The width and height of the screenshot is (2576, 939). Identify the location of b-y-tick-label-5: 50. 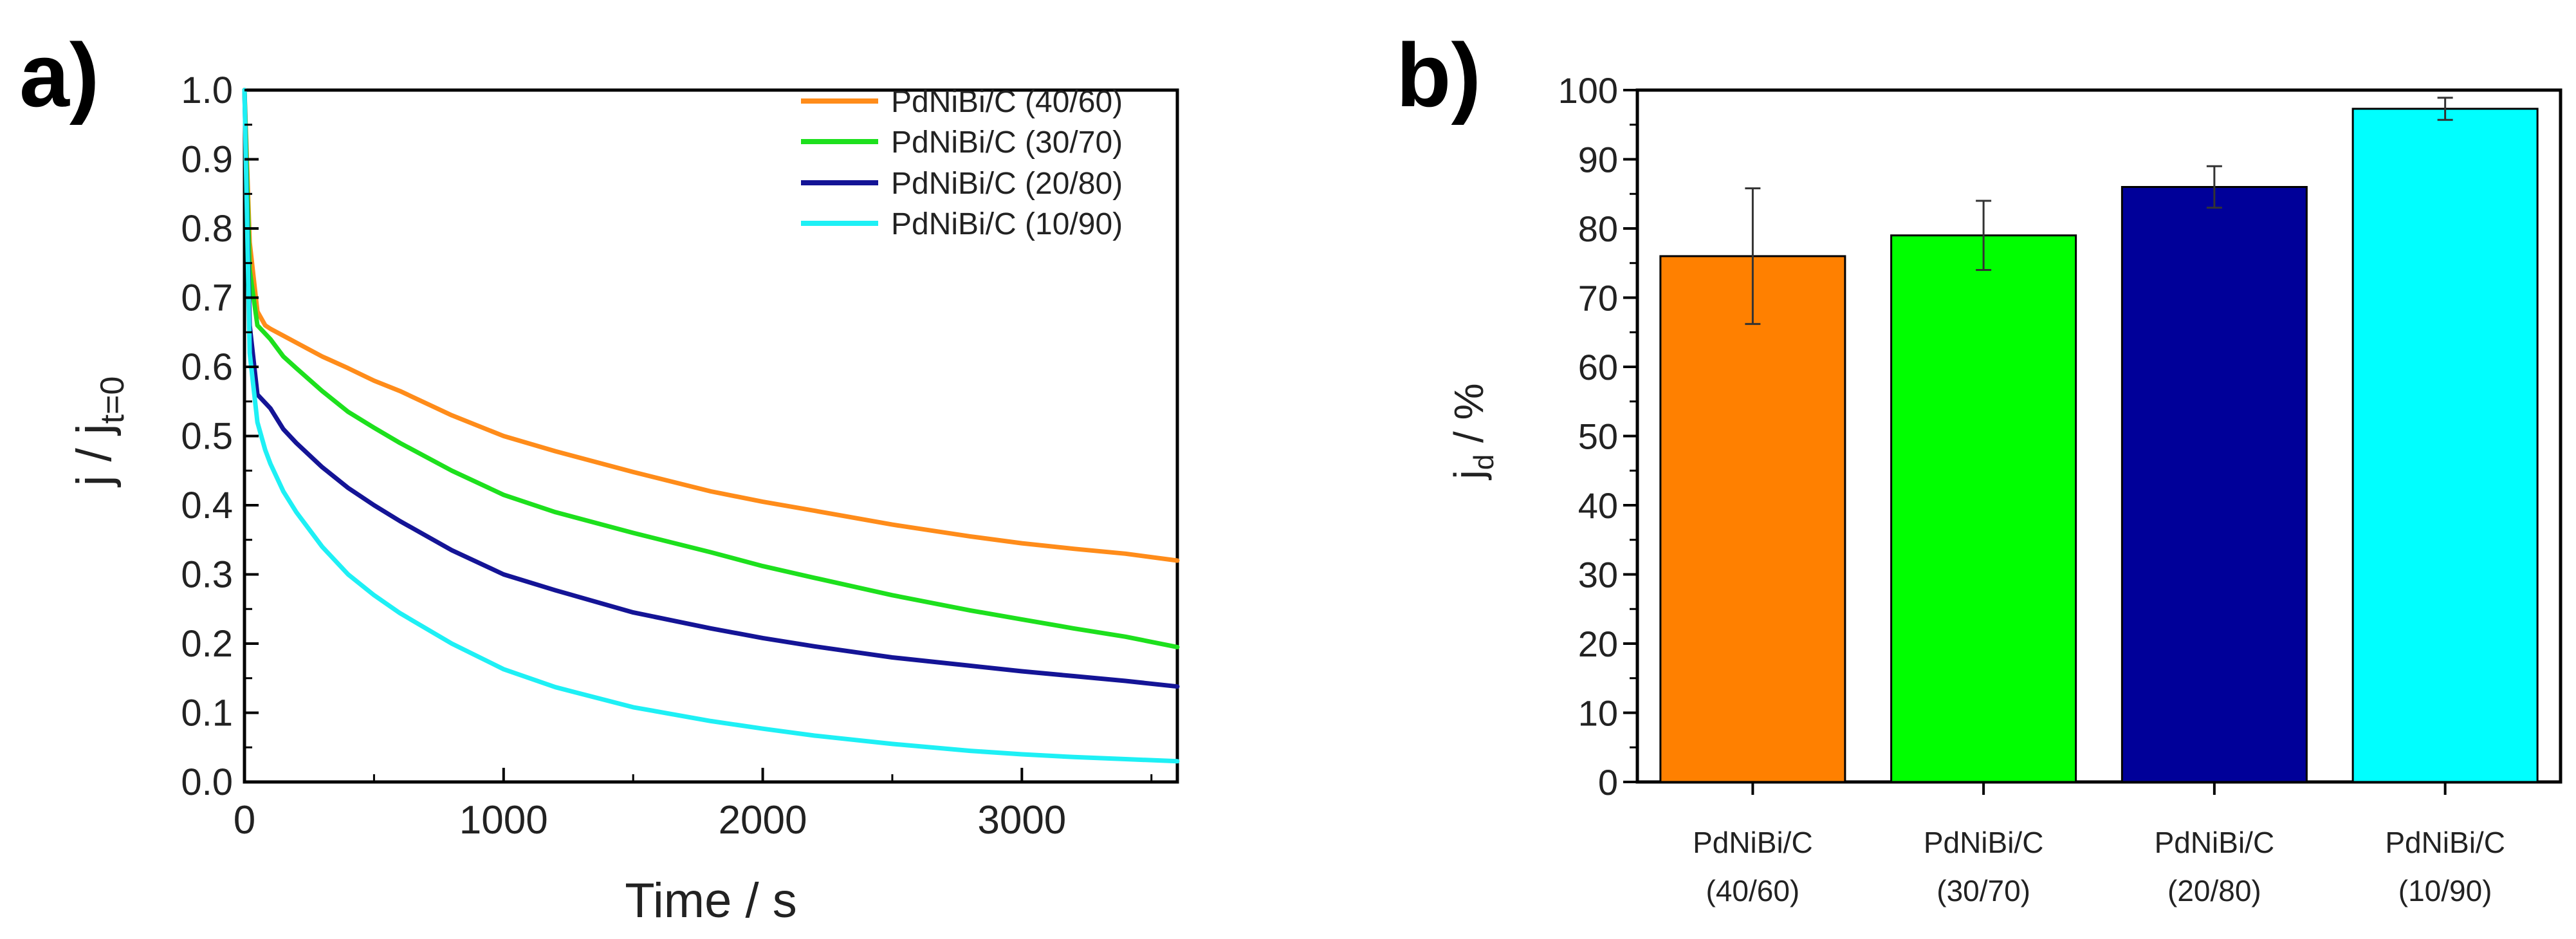
(1598, 436).